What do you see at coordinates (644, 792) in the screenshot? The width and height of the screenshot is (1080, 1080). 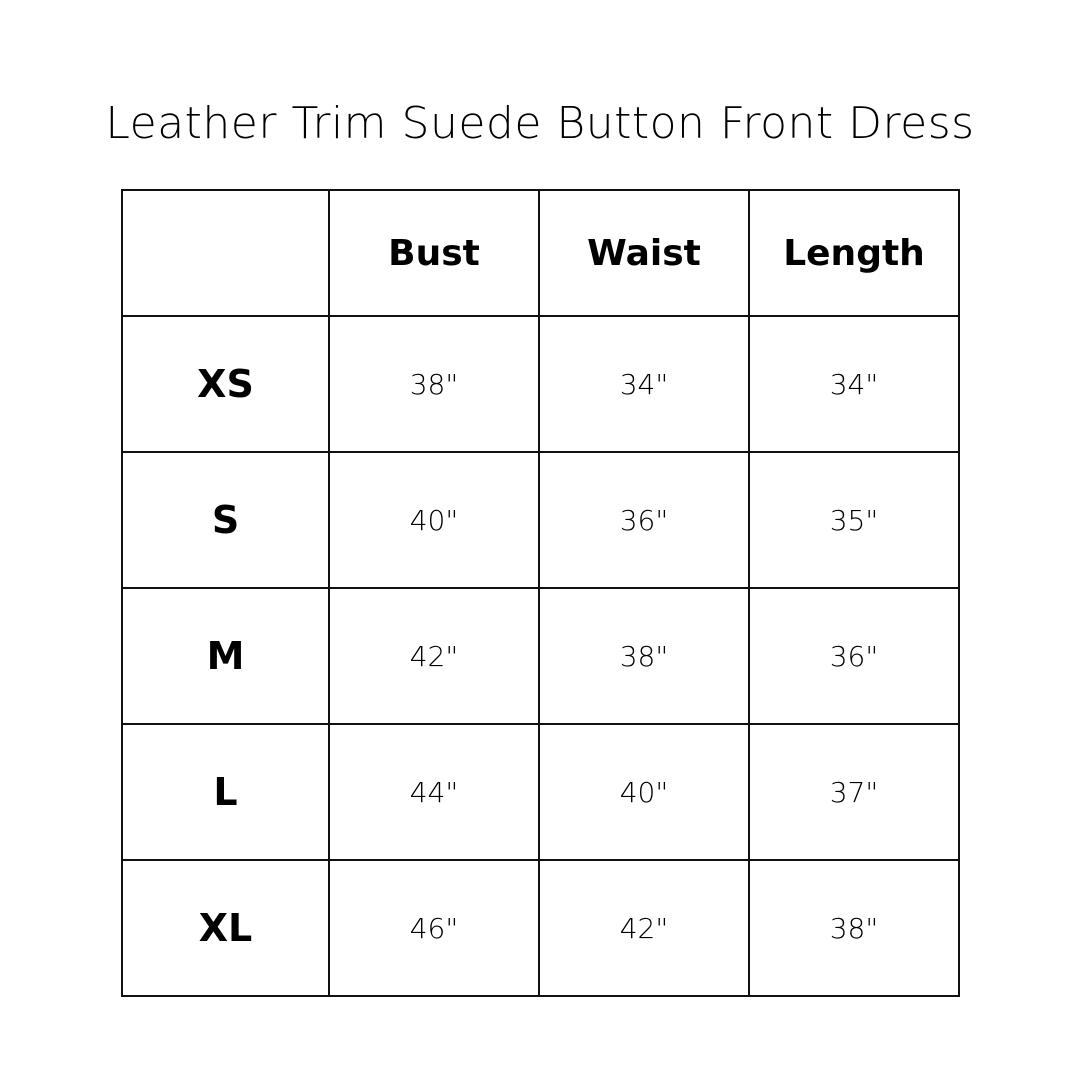 I see `waist-cell: 40"` at bounding box center [644, 792].